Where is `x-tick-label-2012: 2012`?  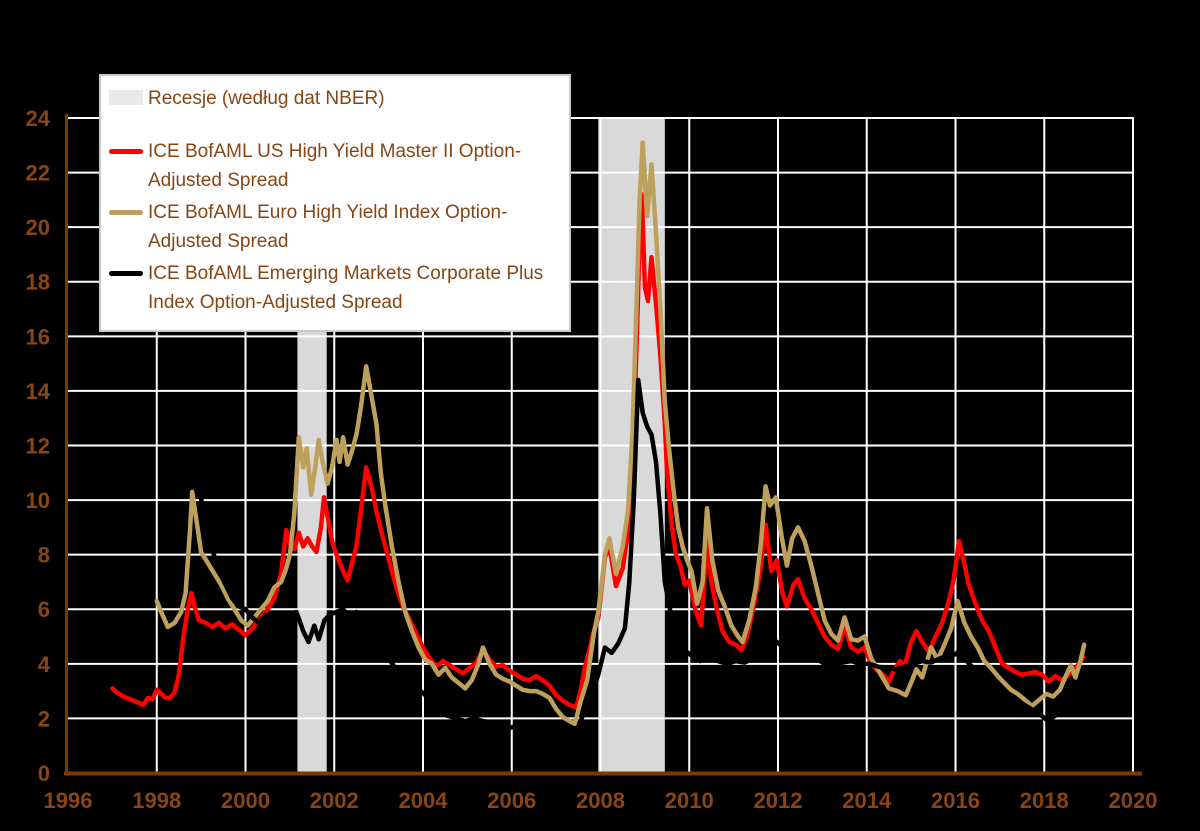 x-tick-label-2012: 2012 is located at coordinates (778, 800).